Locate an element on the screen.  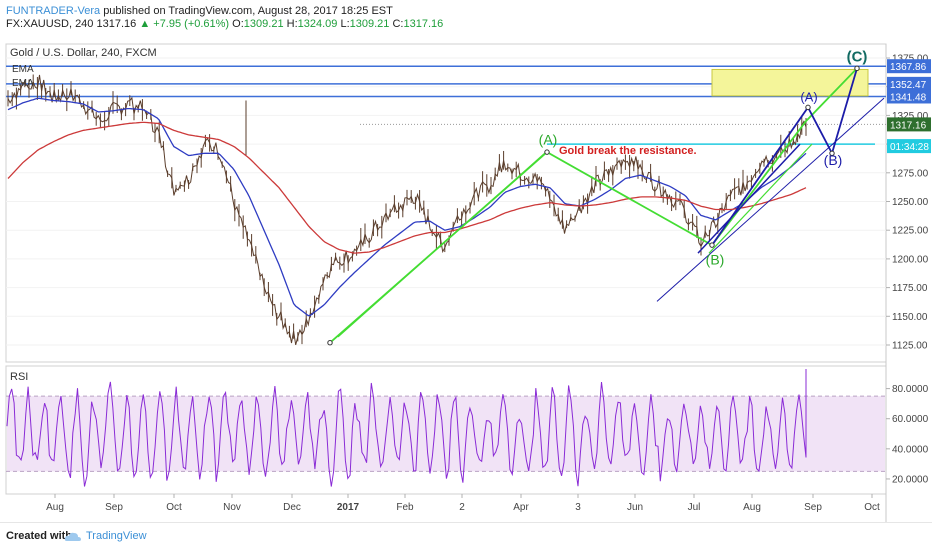
price-badge-mid: 1352.47 is located at coordinates (908, 85).